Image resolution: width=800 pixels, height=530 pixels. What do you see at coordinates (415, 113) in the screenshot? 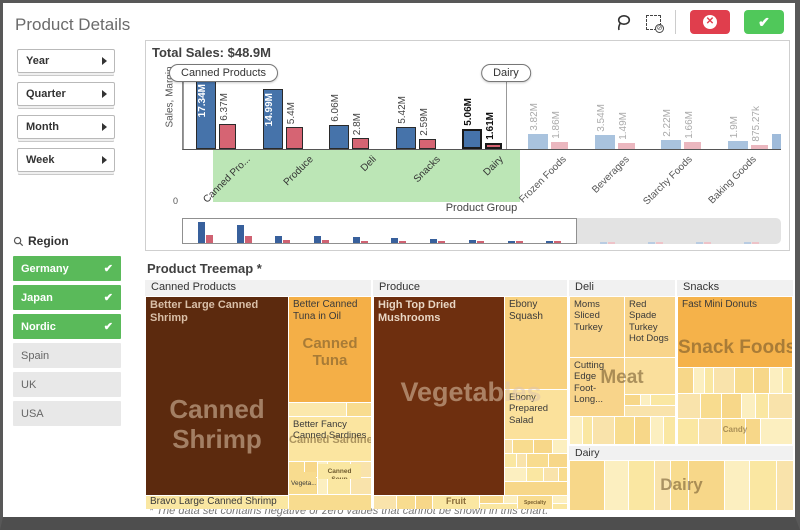
I see `bar-group-snacks: 5.42M 2.59M` at bounding box center [415, 113].